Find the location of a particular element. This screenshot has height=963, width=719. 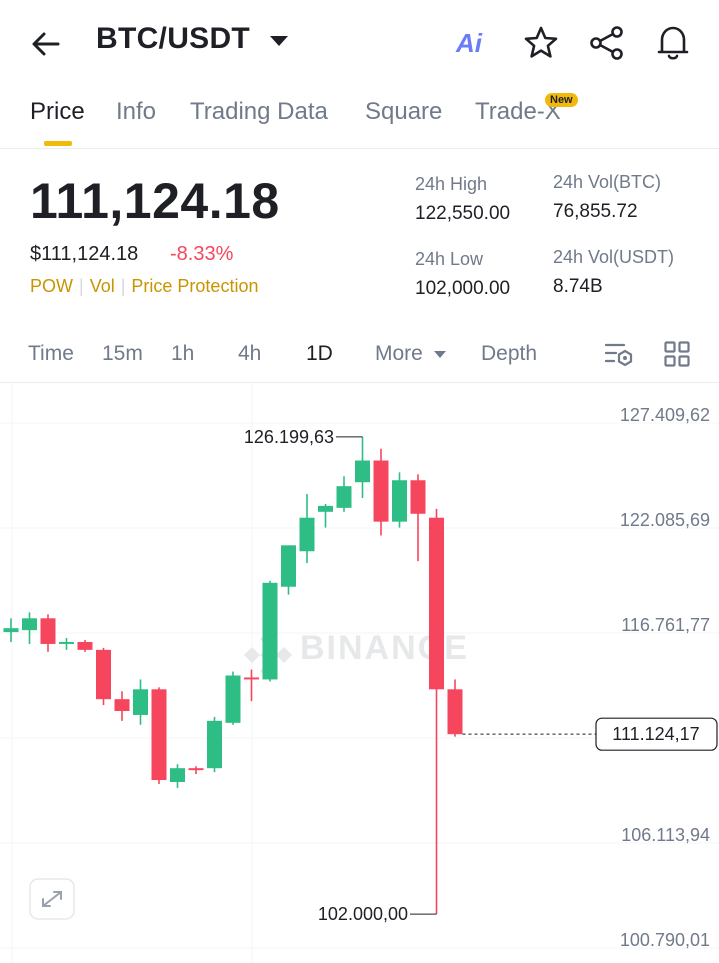

chart-settings-icon is located at coordinates (619, 354).